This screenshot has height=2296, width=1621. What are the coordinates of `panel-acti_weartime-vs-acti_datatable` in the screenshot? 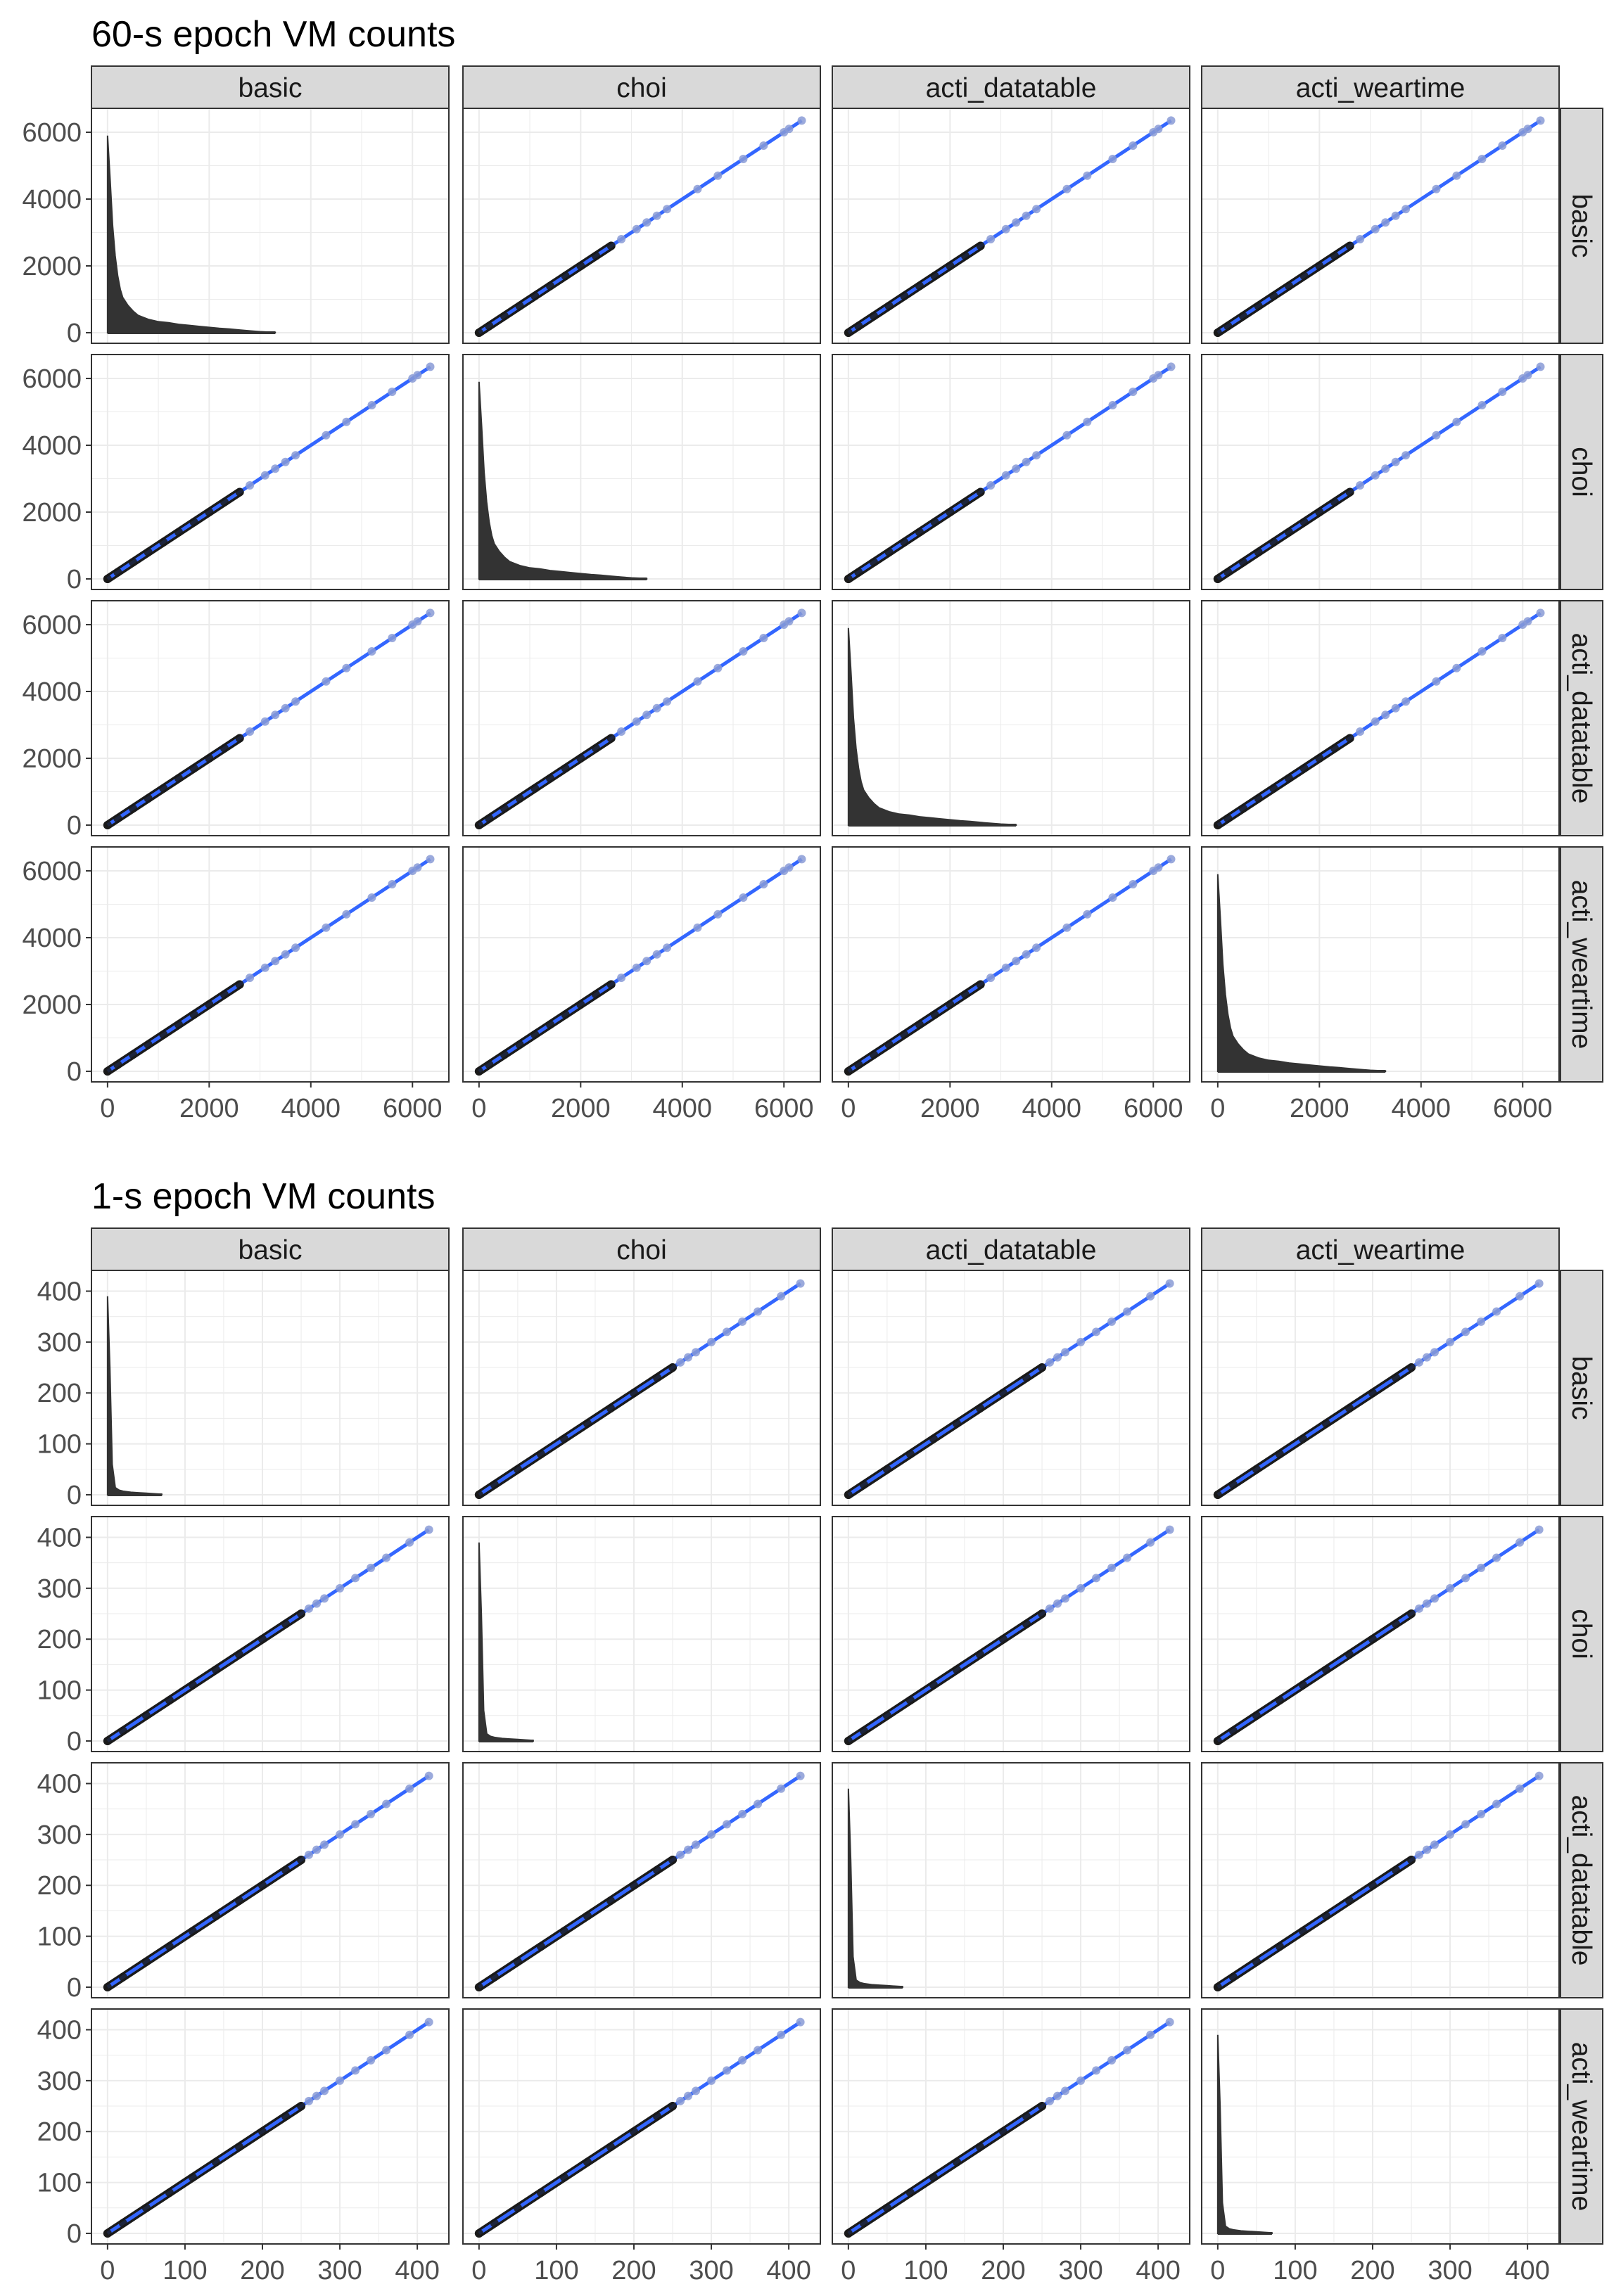 It's located at (1011, 2126).